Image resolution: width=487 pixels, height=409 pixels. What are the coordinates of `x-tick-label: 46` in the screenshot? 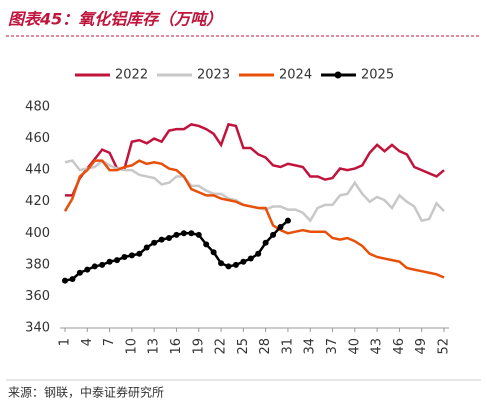 It's located at (399, 346).